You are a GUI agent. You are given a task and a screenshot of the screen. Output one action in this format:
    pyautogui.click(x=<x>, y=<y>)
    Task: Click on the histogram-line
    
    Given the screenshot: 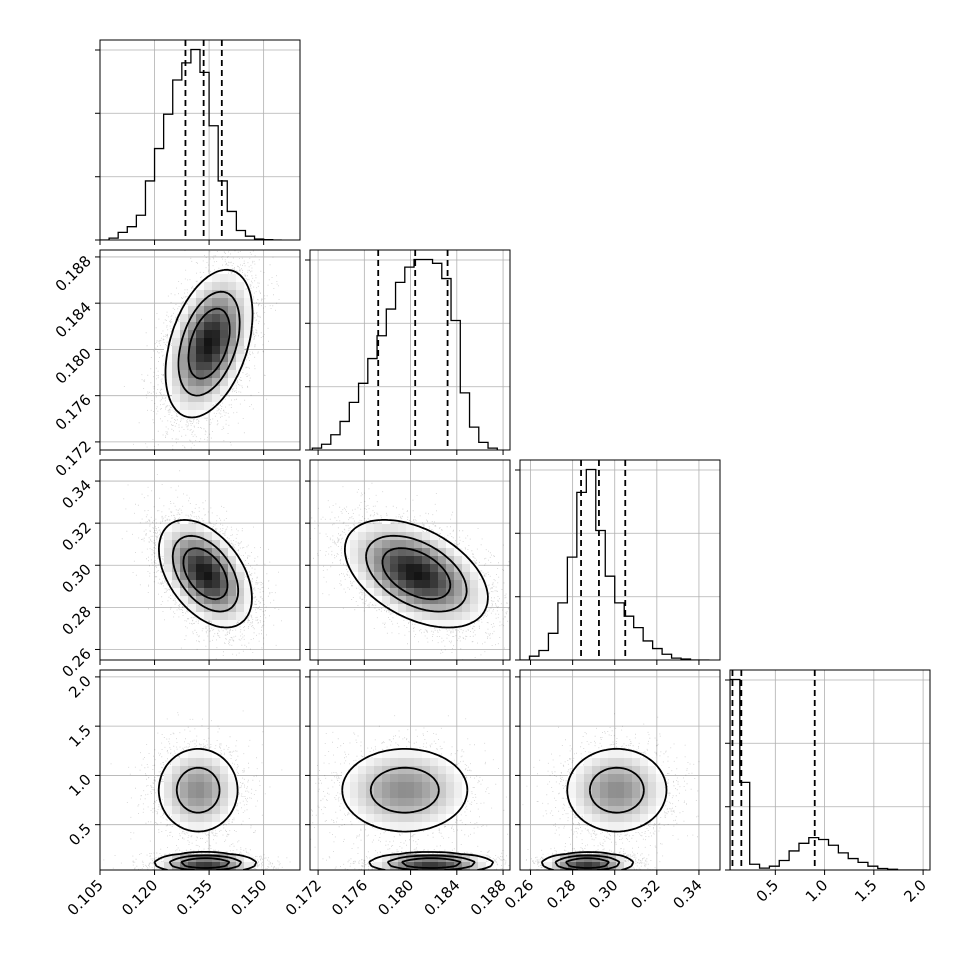 What is the action you would take?
    pyautogui.click(x=404, y=354)
    